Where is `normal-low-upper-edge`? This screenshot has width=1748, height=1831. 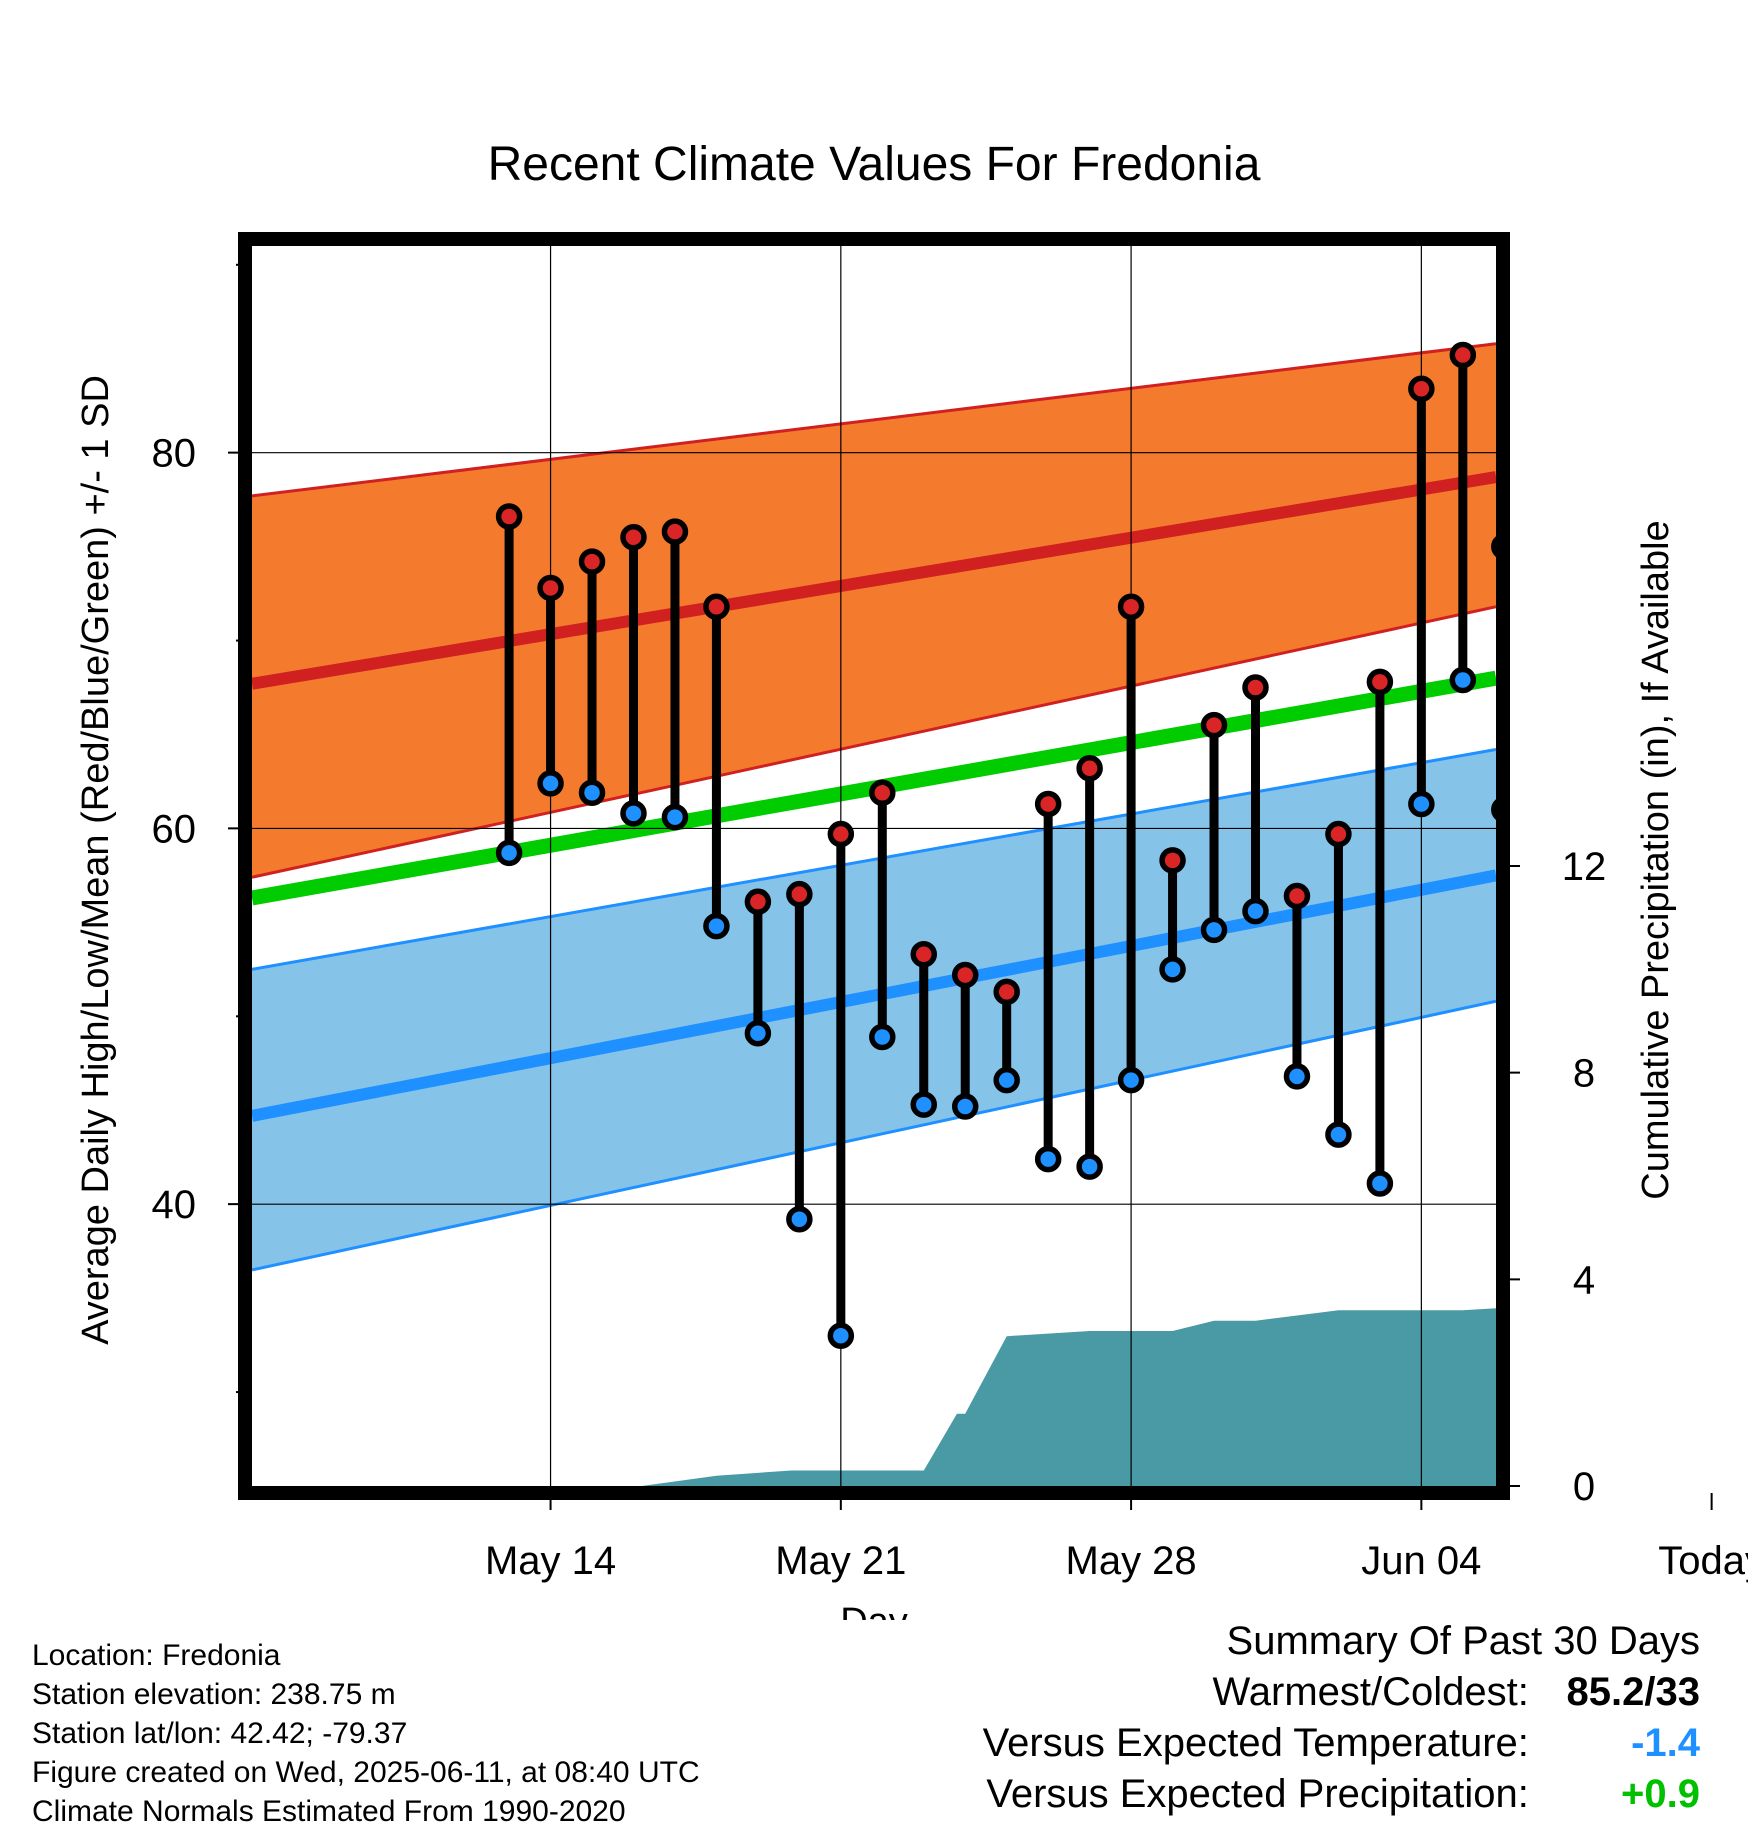
normal-low-upper-edge is located at coordinates (874, 859).